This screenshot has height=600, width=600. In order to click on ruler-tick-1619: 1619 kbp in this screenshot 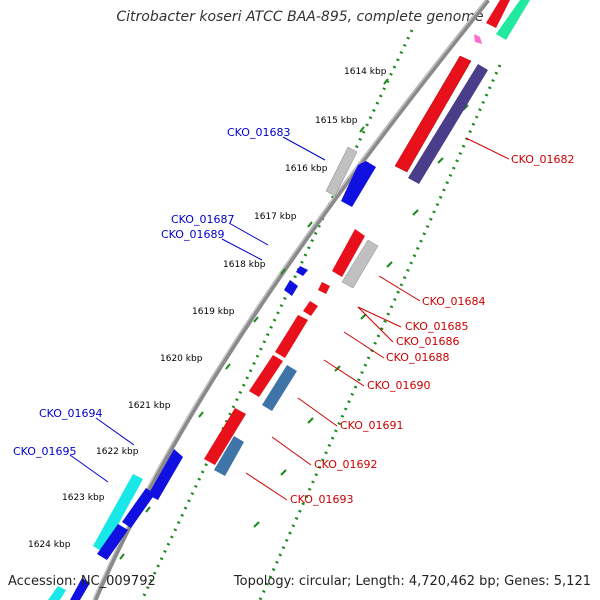, I will do `click(213, 312)`.